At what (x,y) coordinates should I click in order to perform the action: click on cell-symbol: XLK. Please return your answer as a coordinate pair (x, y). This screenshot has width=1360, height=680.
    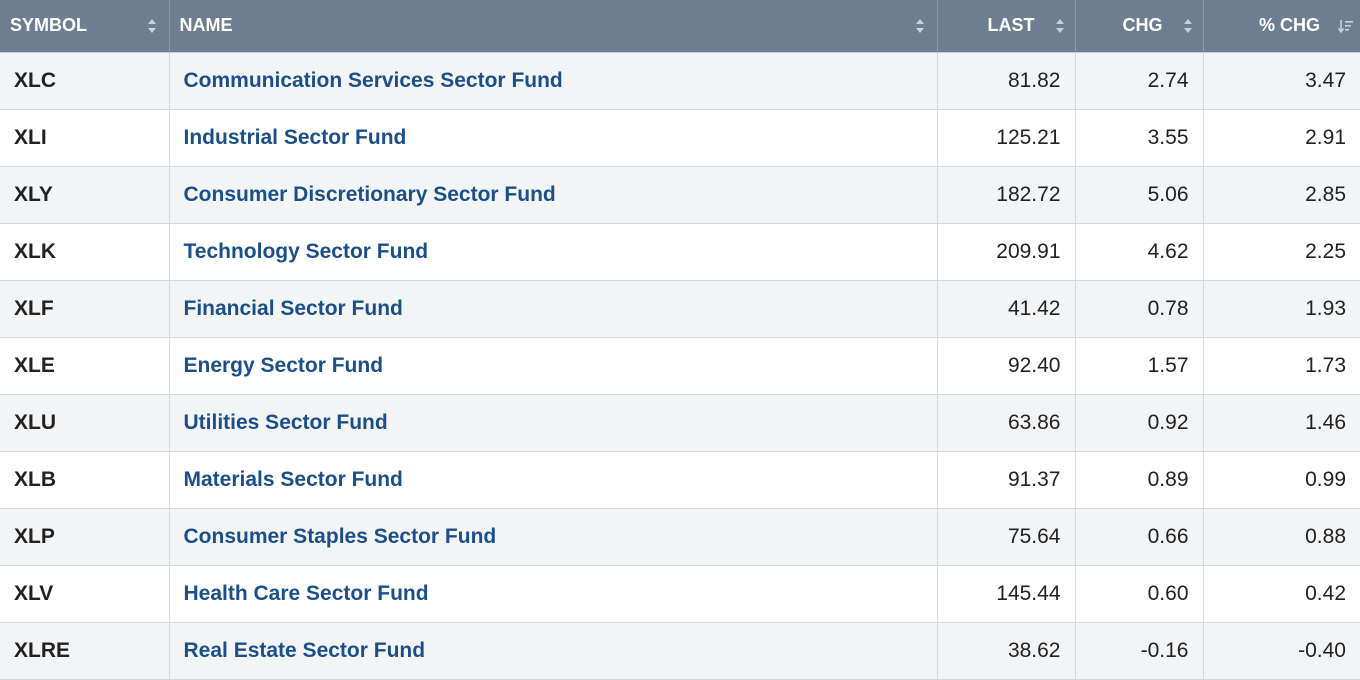
    Looking at the image, I should click on (85, 252).